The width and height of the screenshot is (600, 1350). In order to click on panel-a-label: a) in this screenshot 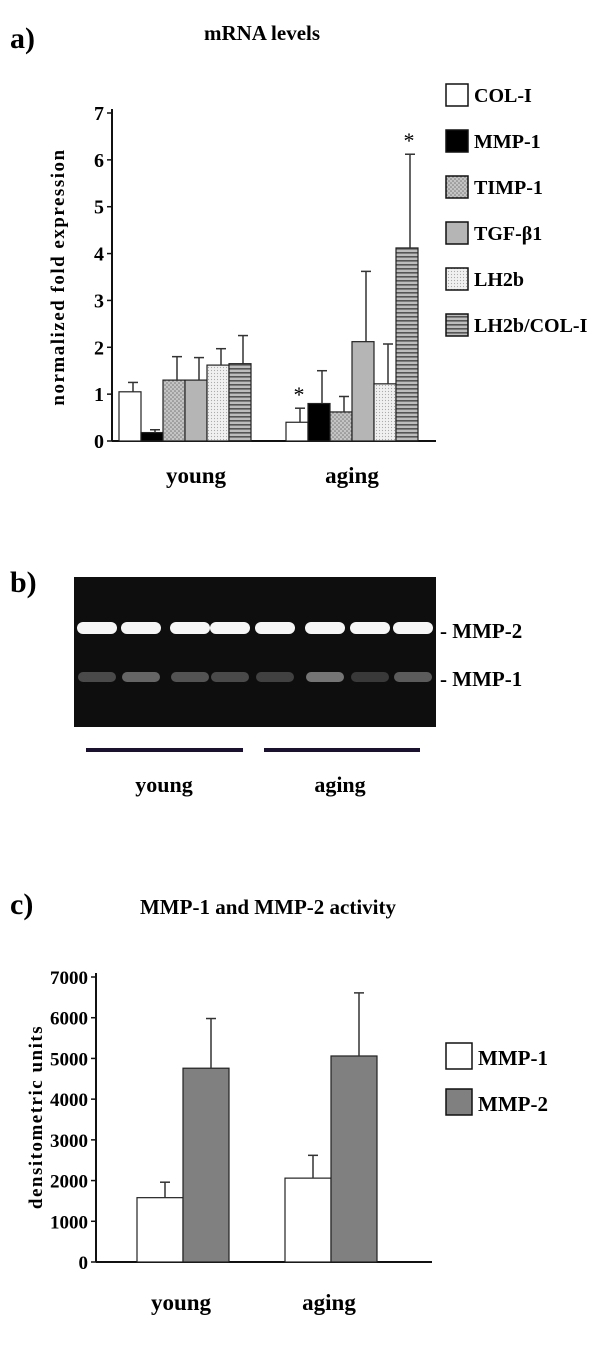, I will do `click(22, 38)`.